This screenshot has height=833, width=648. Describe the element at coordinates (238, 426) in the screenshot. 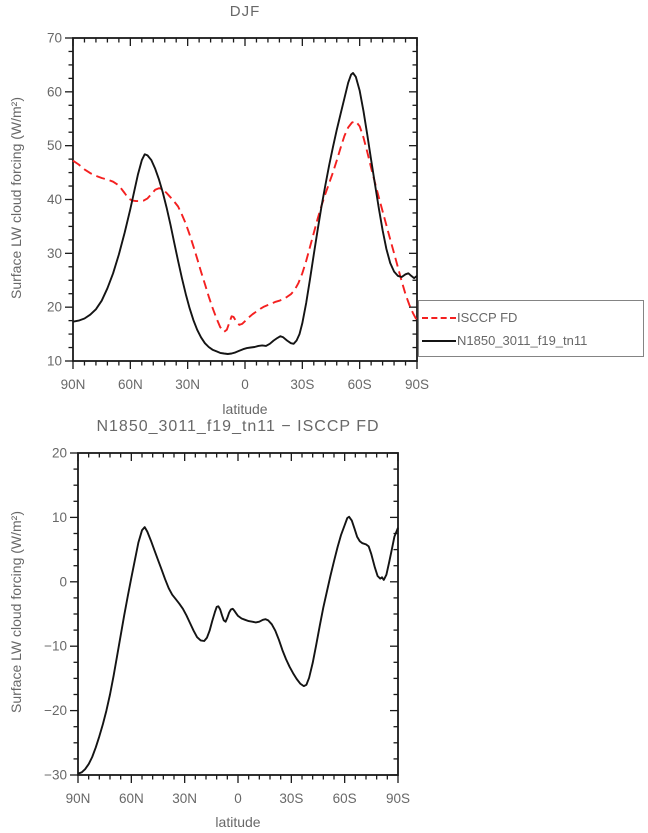

I see `difference-chart-title: N1850_3011_f19_tn11 − ISCCP FD` at that location.